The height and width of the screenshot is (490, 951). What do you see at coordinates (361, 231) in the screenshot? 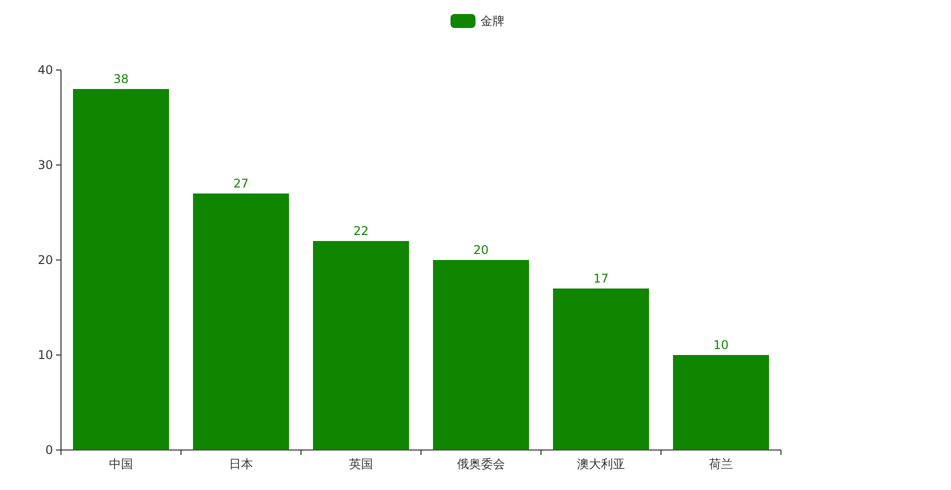
I see `data-label: 22` at bounding box center [361, 231].